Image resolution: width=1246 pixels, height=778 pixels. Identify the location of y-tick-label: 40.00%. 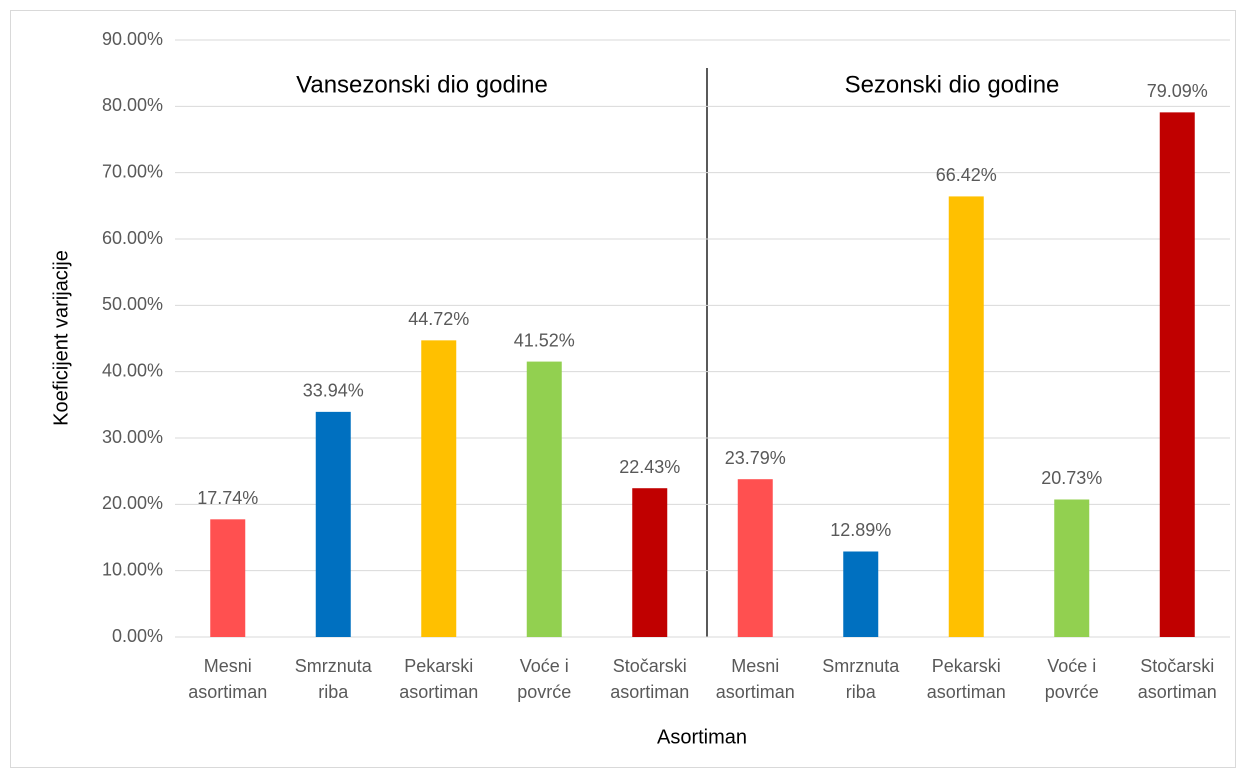
(132, 370).